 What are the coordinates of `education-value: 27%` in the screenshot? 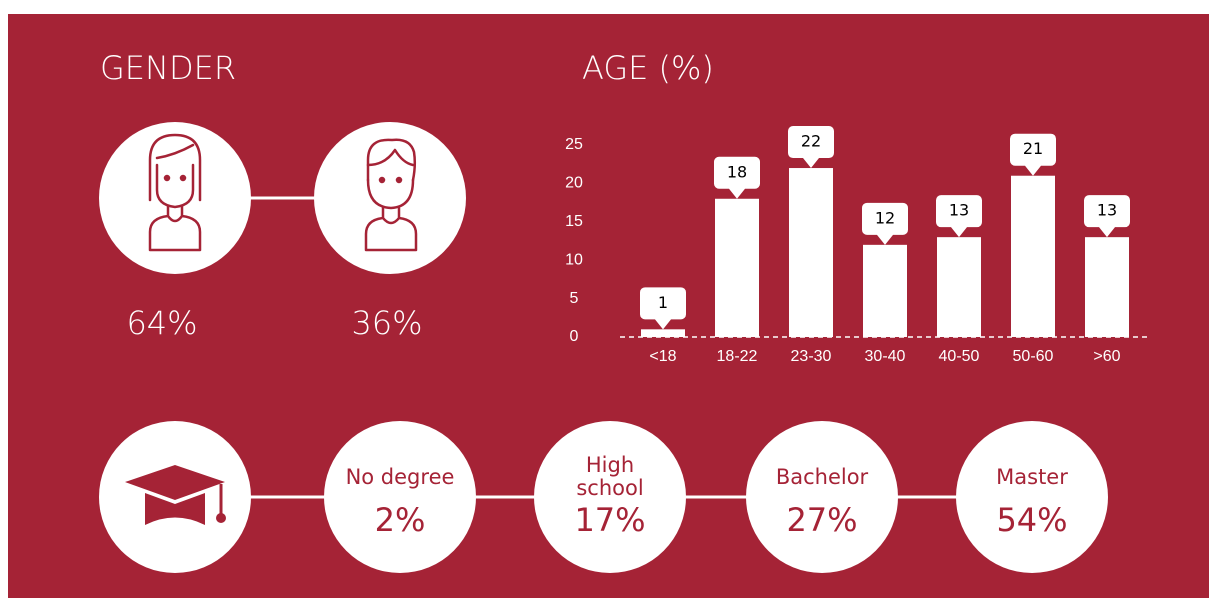 It's located at (821, 520).